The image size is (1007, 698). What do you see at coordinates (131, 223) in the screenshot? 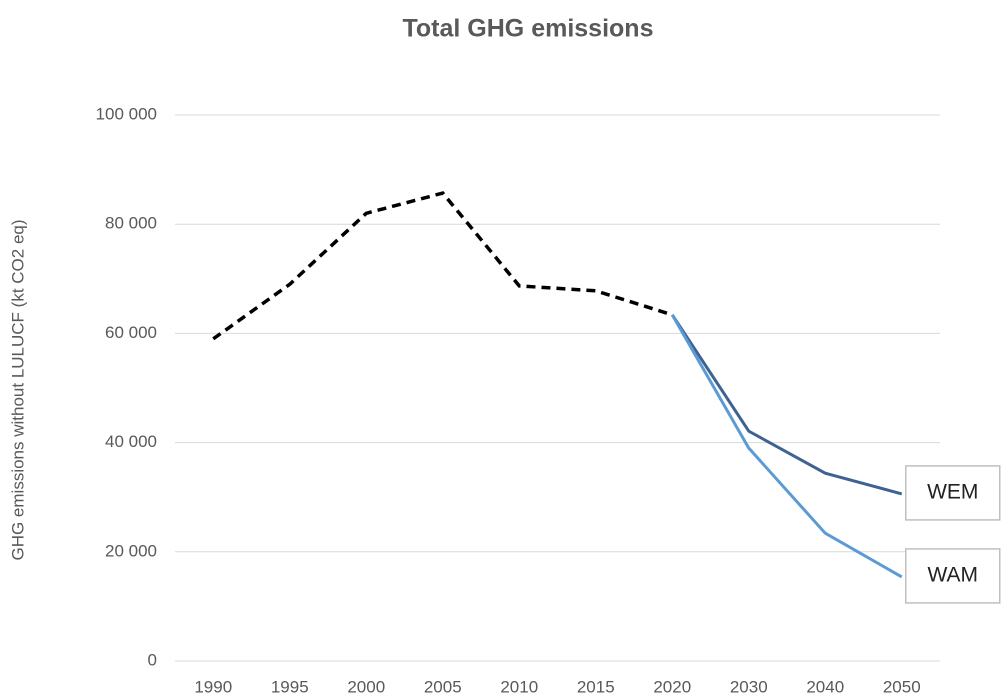
I see `y-tick-label: 80 000` at bounding box center [131, 223].